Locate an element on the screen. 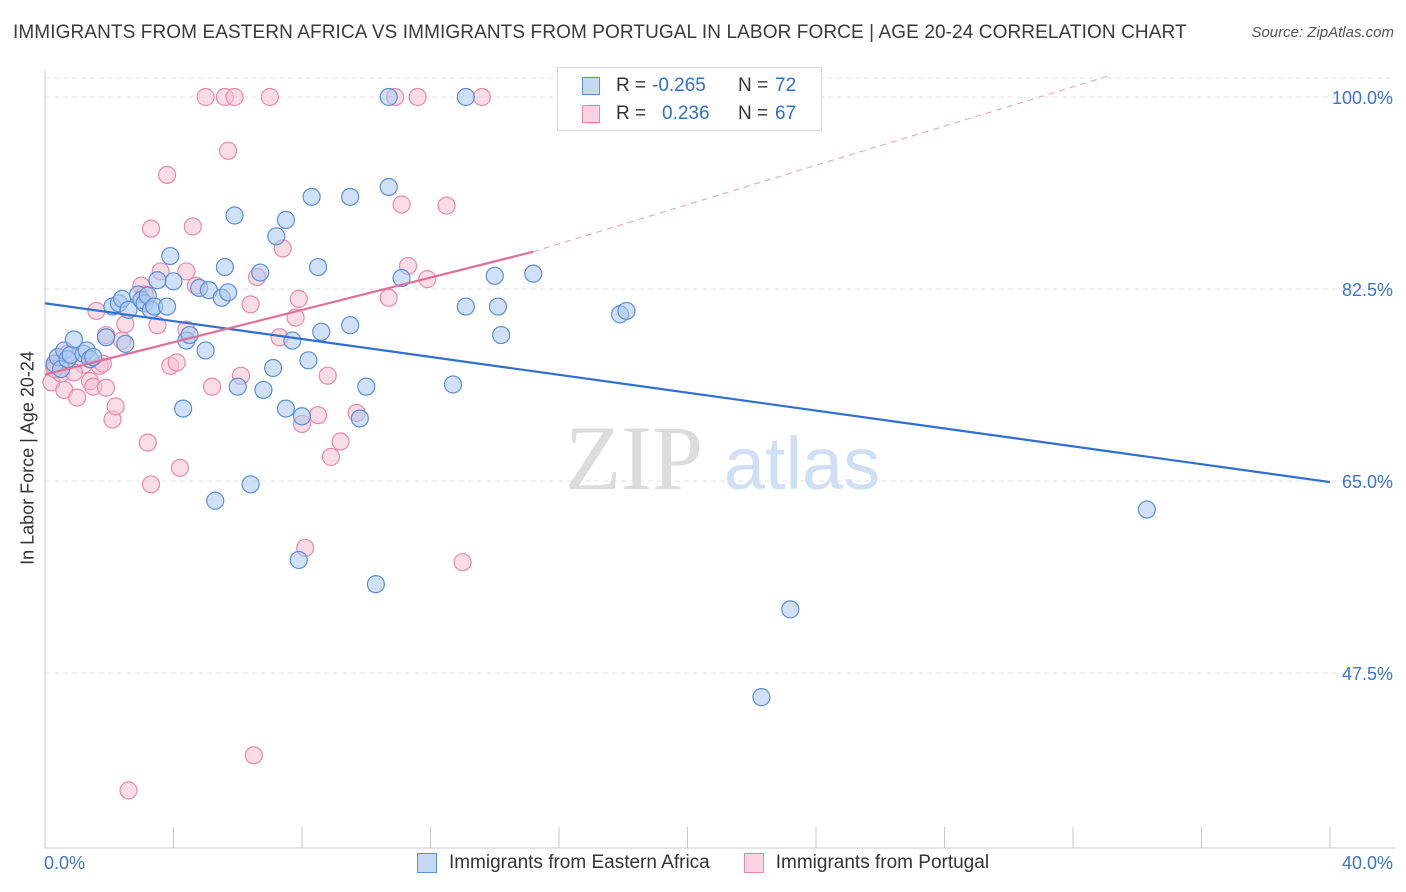 This screenshot has height=892, width=1406. legend-item-portugal: Immigrants from Portugal is located at coordinates (866, 863).